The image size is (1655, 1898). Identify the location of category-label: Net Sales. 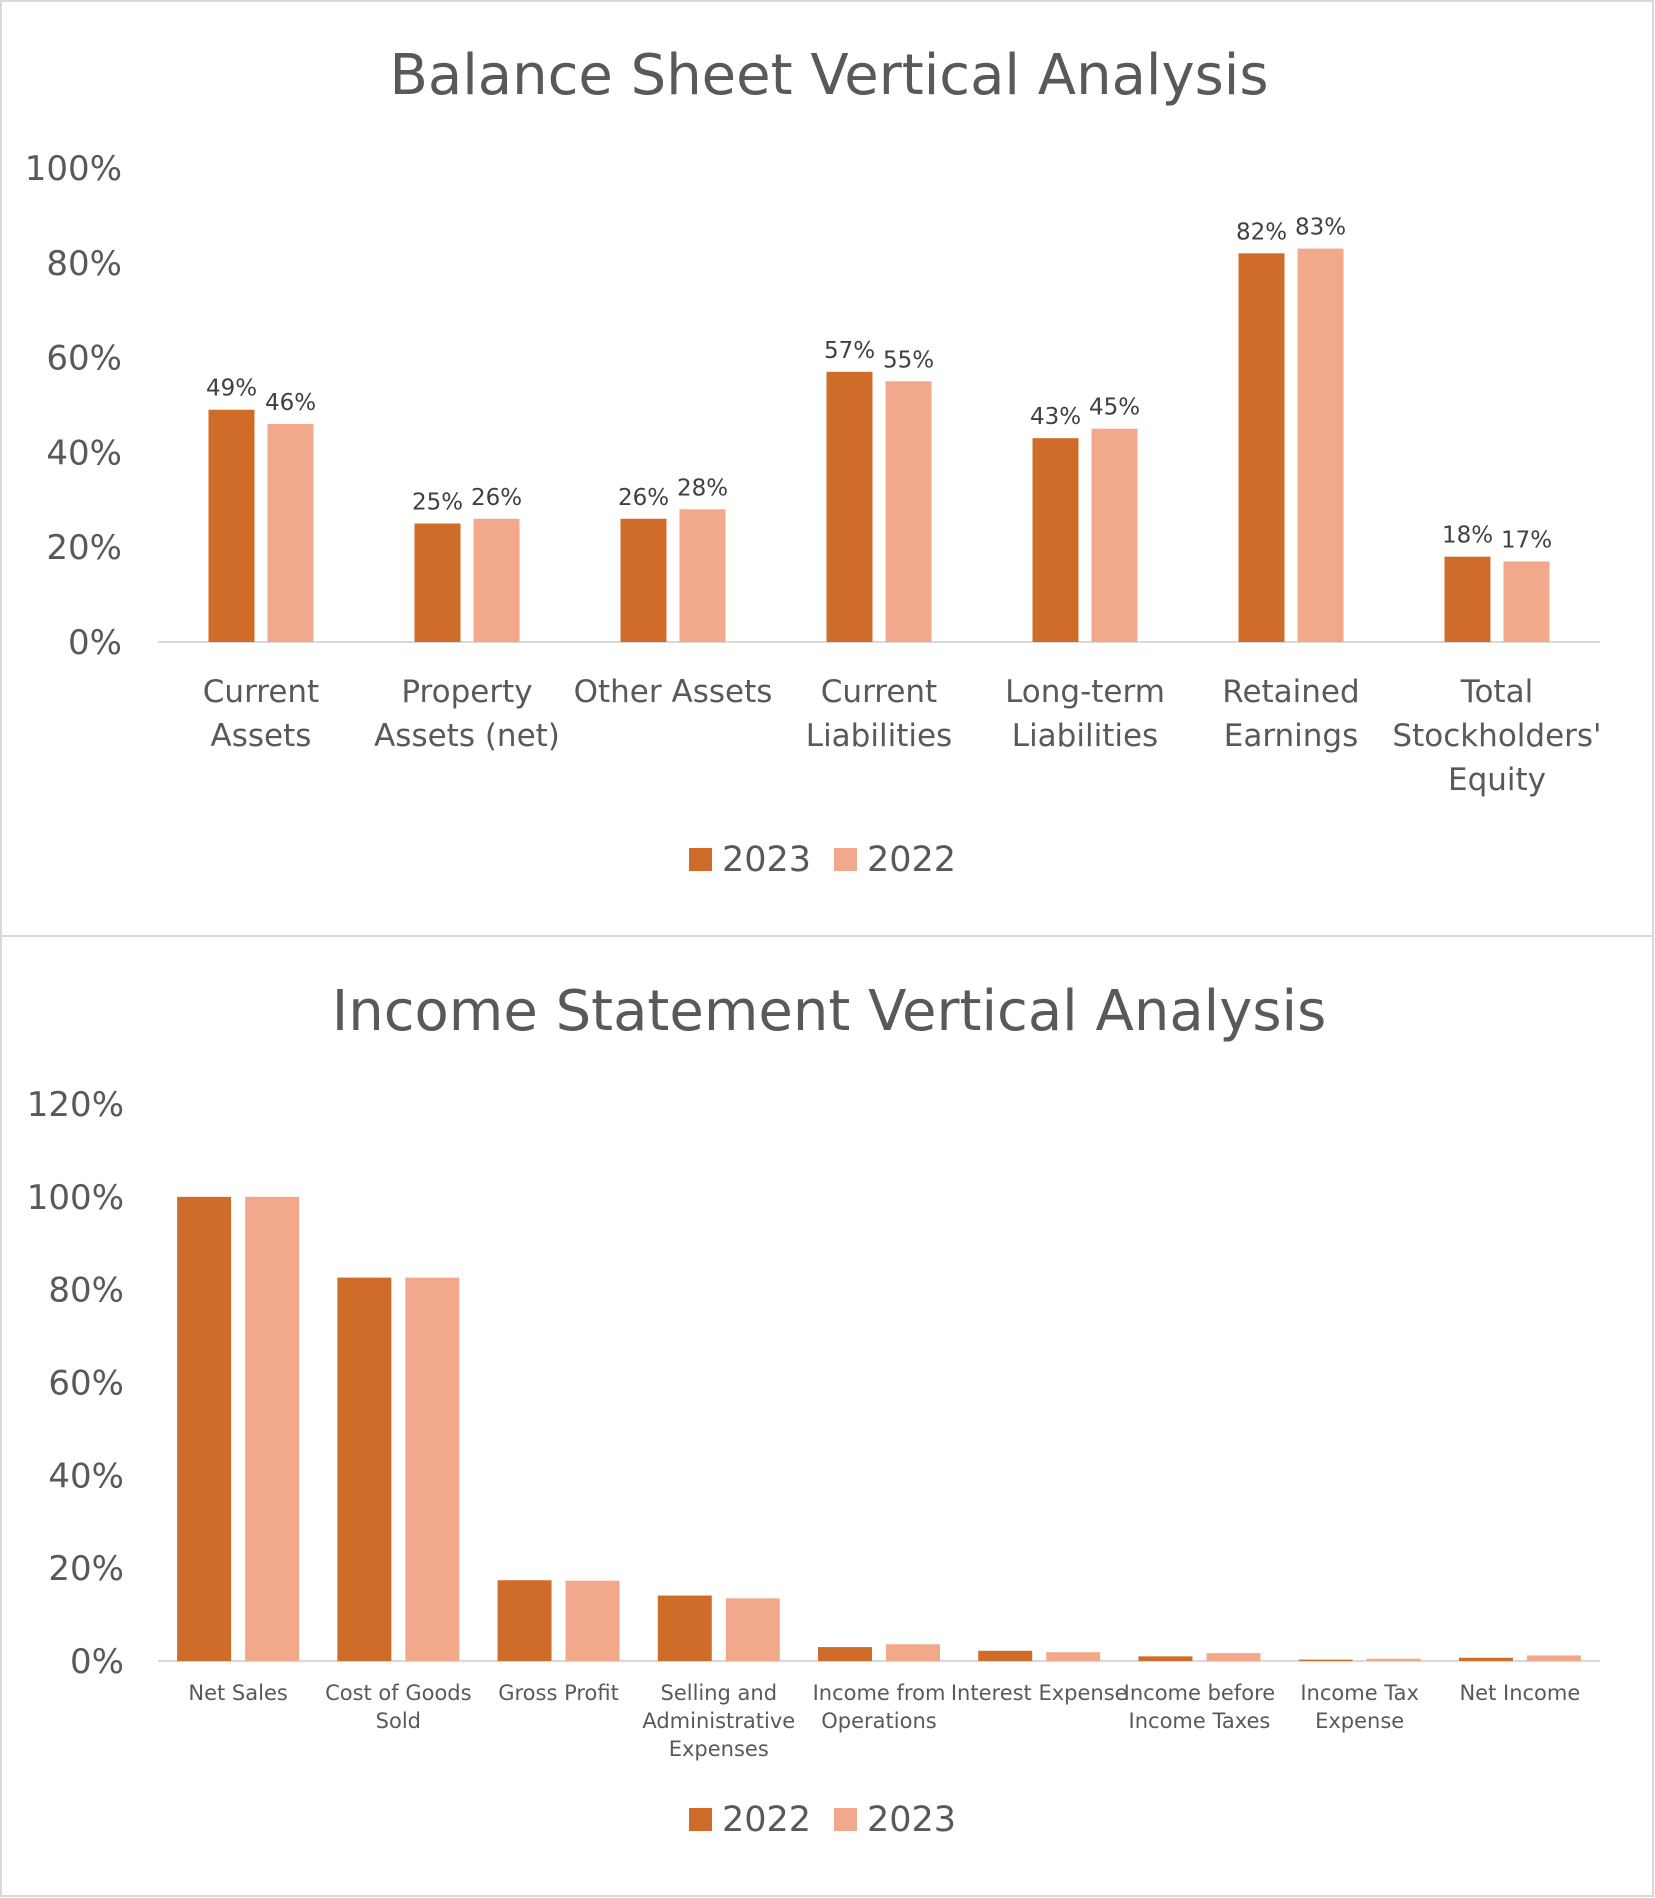
(237, 1693).